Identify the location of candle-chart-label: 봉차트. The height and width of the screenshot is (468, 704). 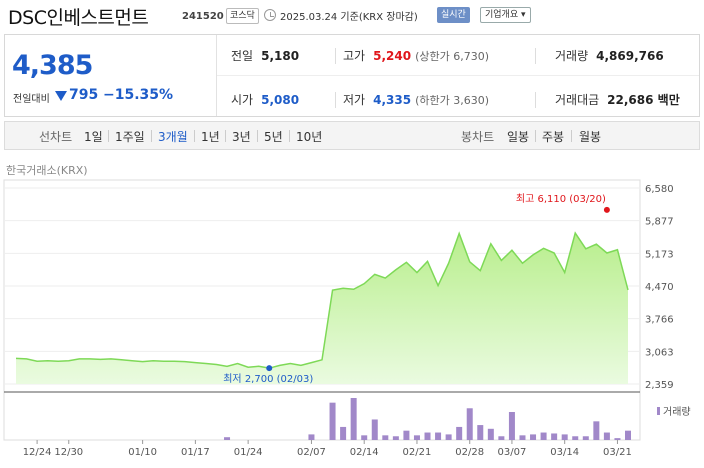
(478, 137).